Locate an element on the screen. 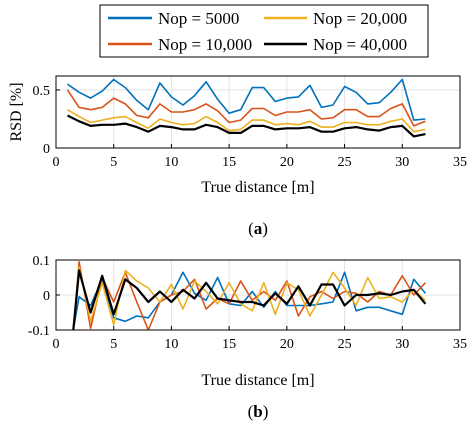 This screenshot has height=436, width=474. x-tick-label-a-3: 15 is located at coordinates (229, 162).